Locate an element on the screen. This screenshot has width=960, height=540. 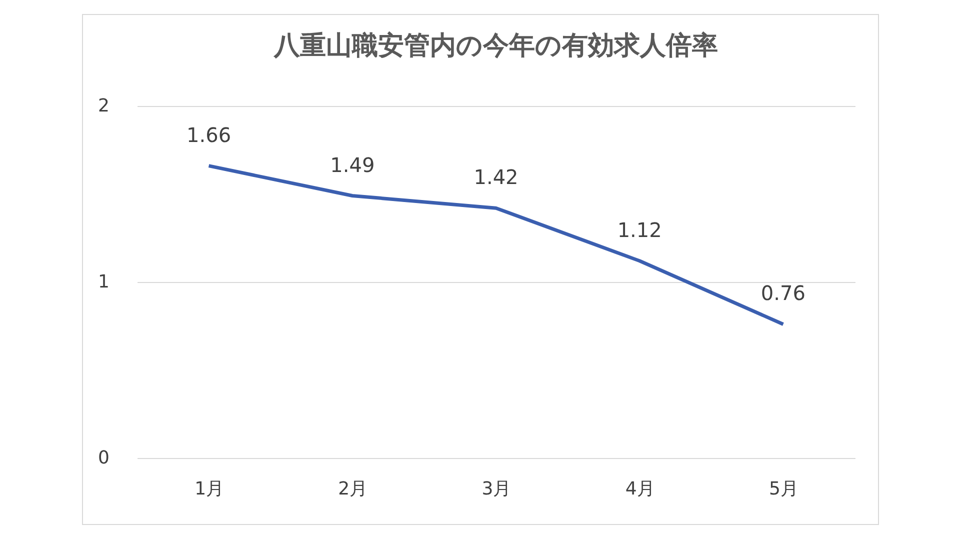
y-tick-label: 2 is located at coordinates (104, 106).